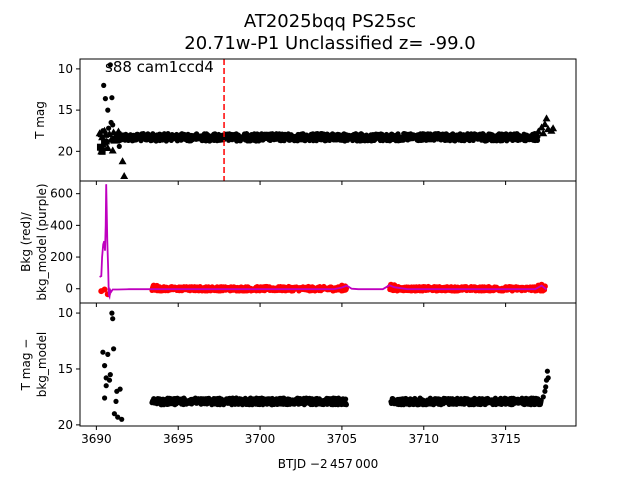 This screenshot has width=640, height=480. What do you see at coordinates (329, 43) in the screenshot?
I see `chart-title-line2: 20.71w-P1 Unclassified z= -99.0` at bounding box center [329, 43].